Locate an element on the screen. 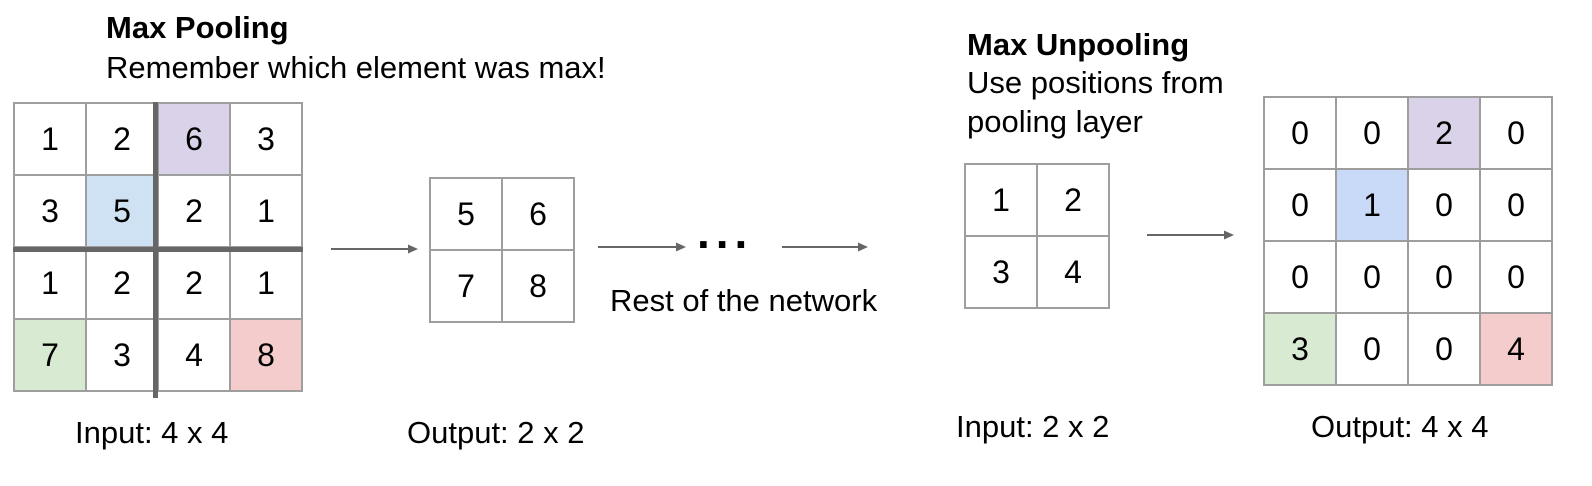 This screenshot has width=1592, height=486. max-unpooling-subtitle-line2: pooling layer is located at coordinates (1055, 121).